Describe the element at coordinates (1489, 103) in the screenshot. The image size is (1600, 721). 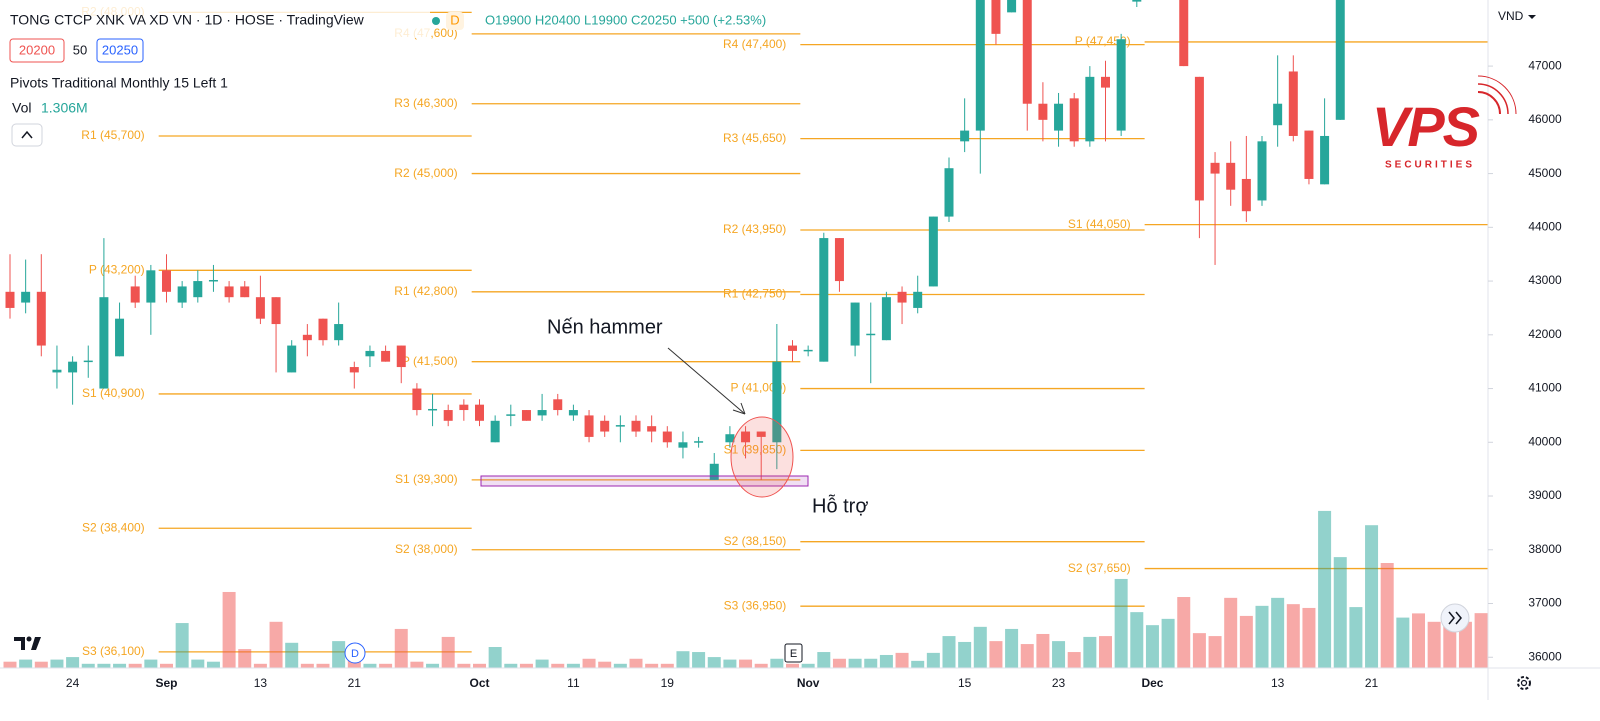
I see `logo-arc` at that location.